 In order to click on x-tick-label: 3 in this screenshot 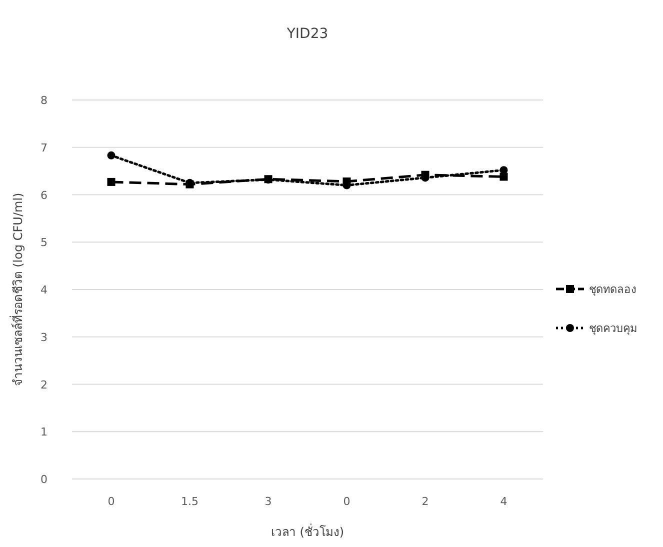, I will do `click(268, 501)`.